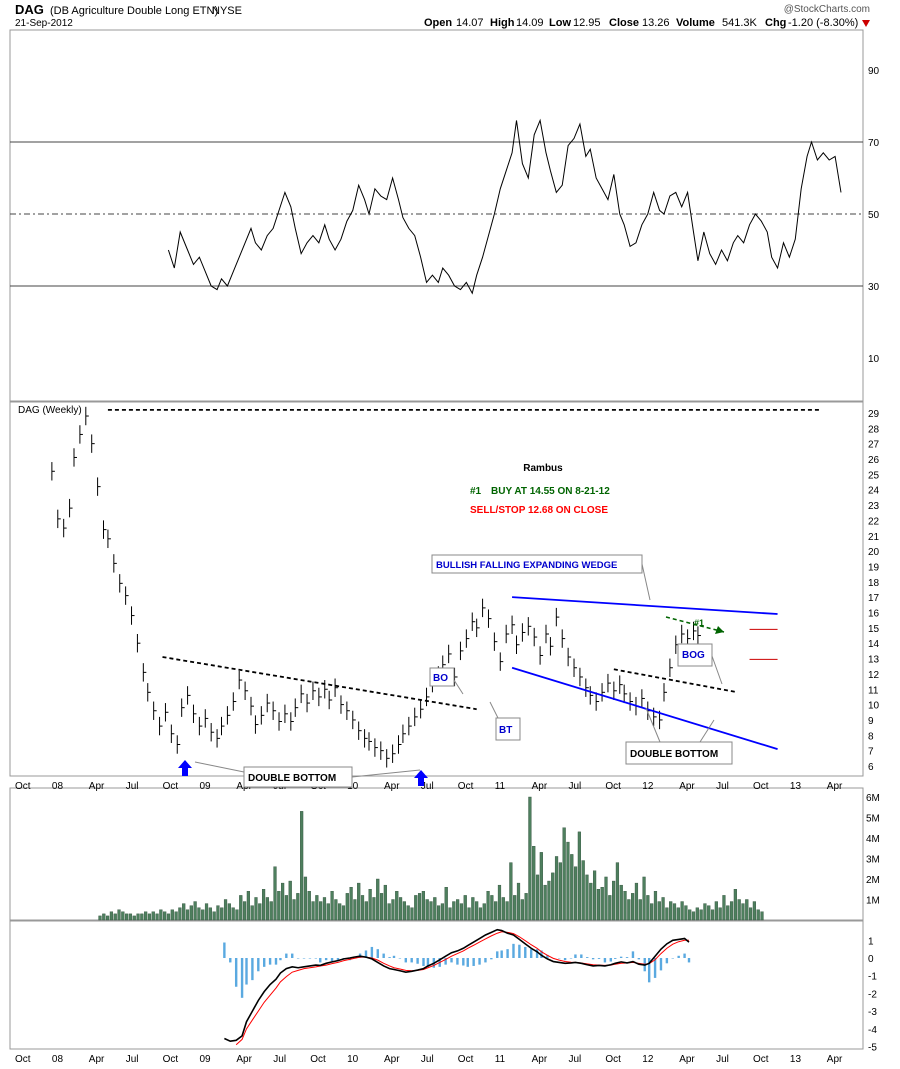  I want to click on macd-tick-label: -4, so click(872, 1030).